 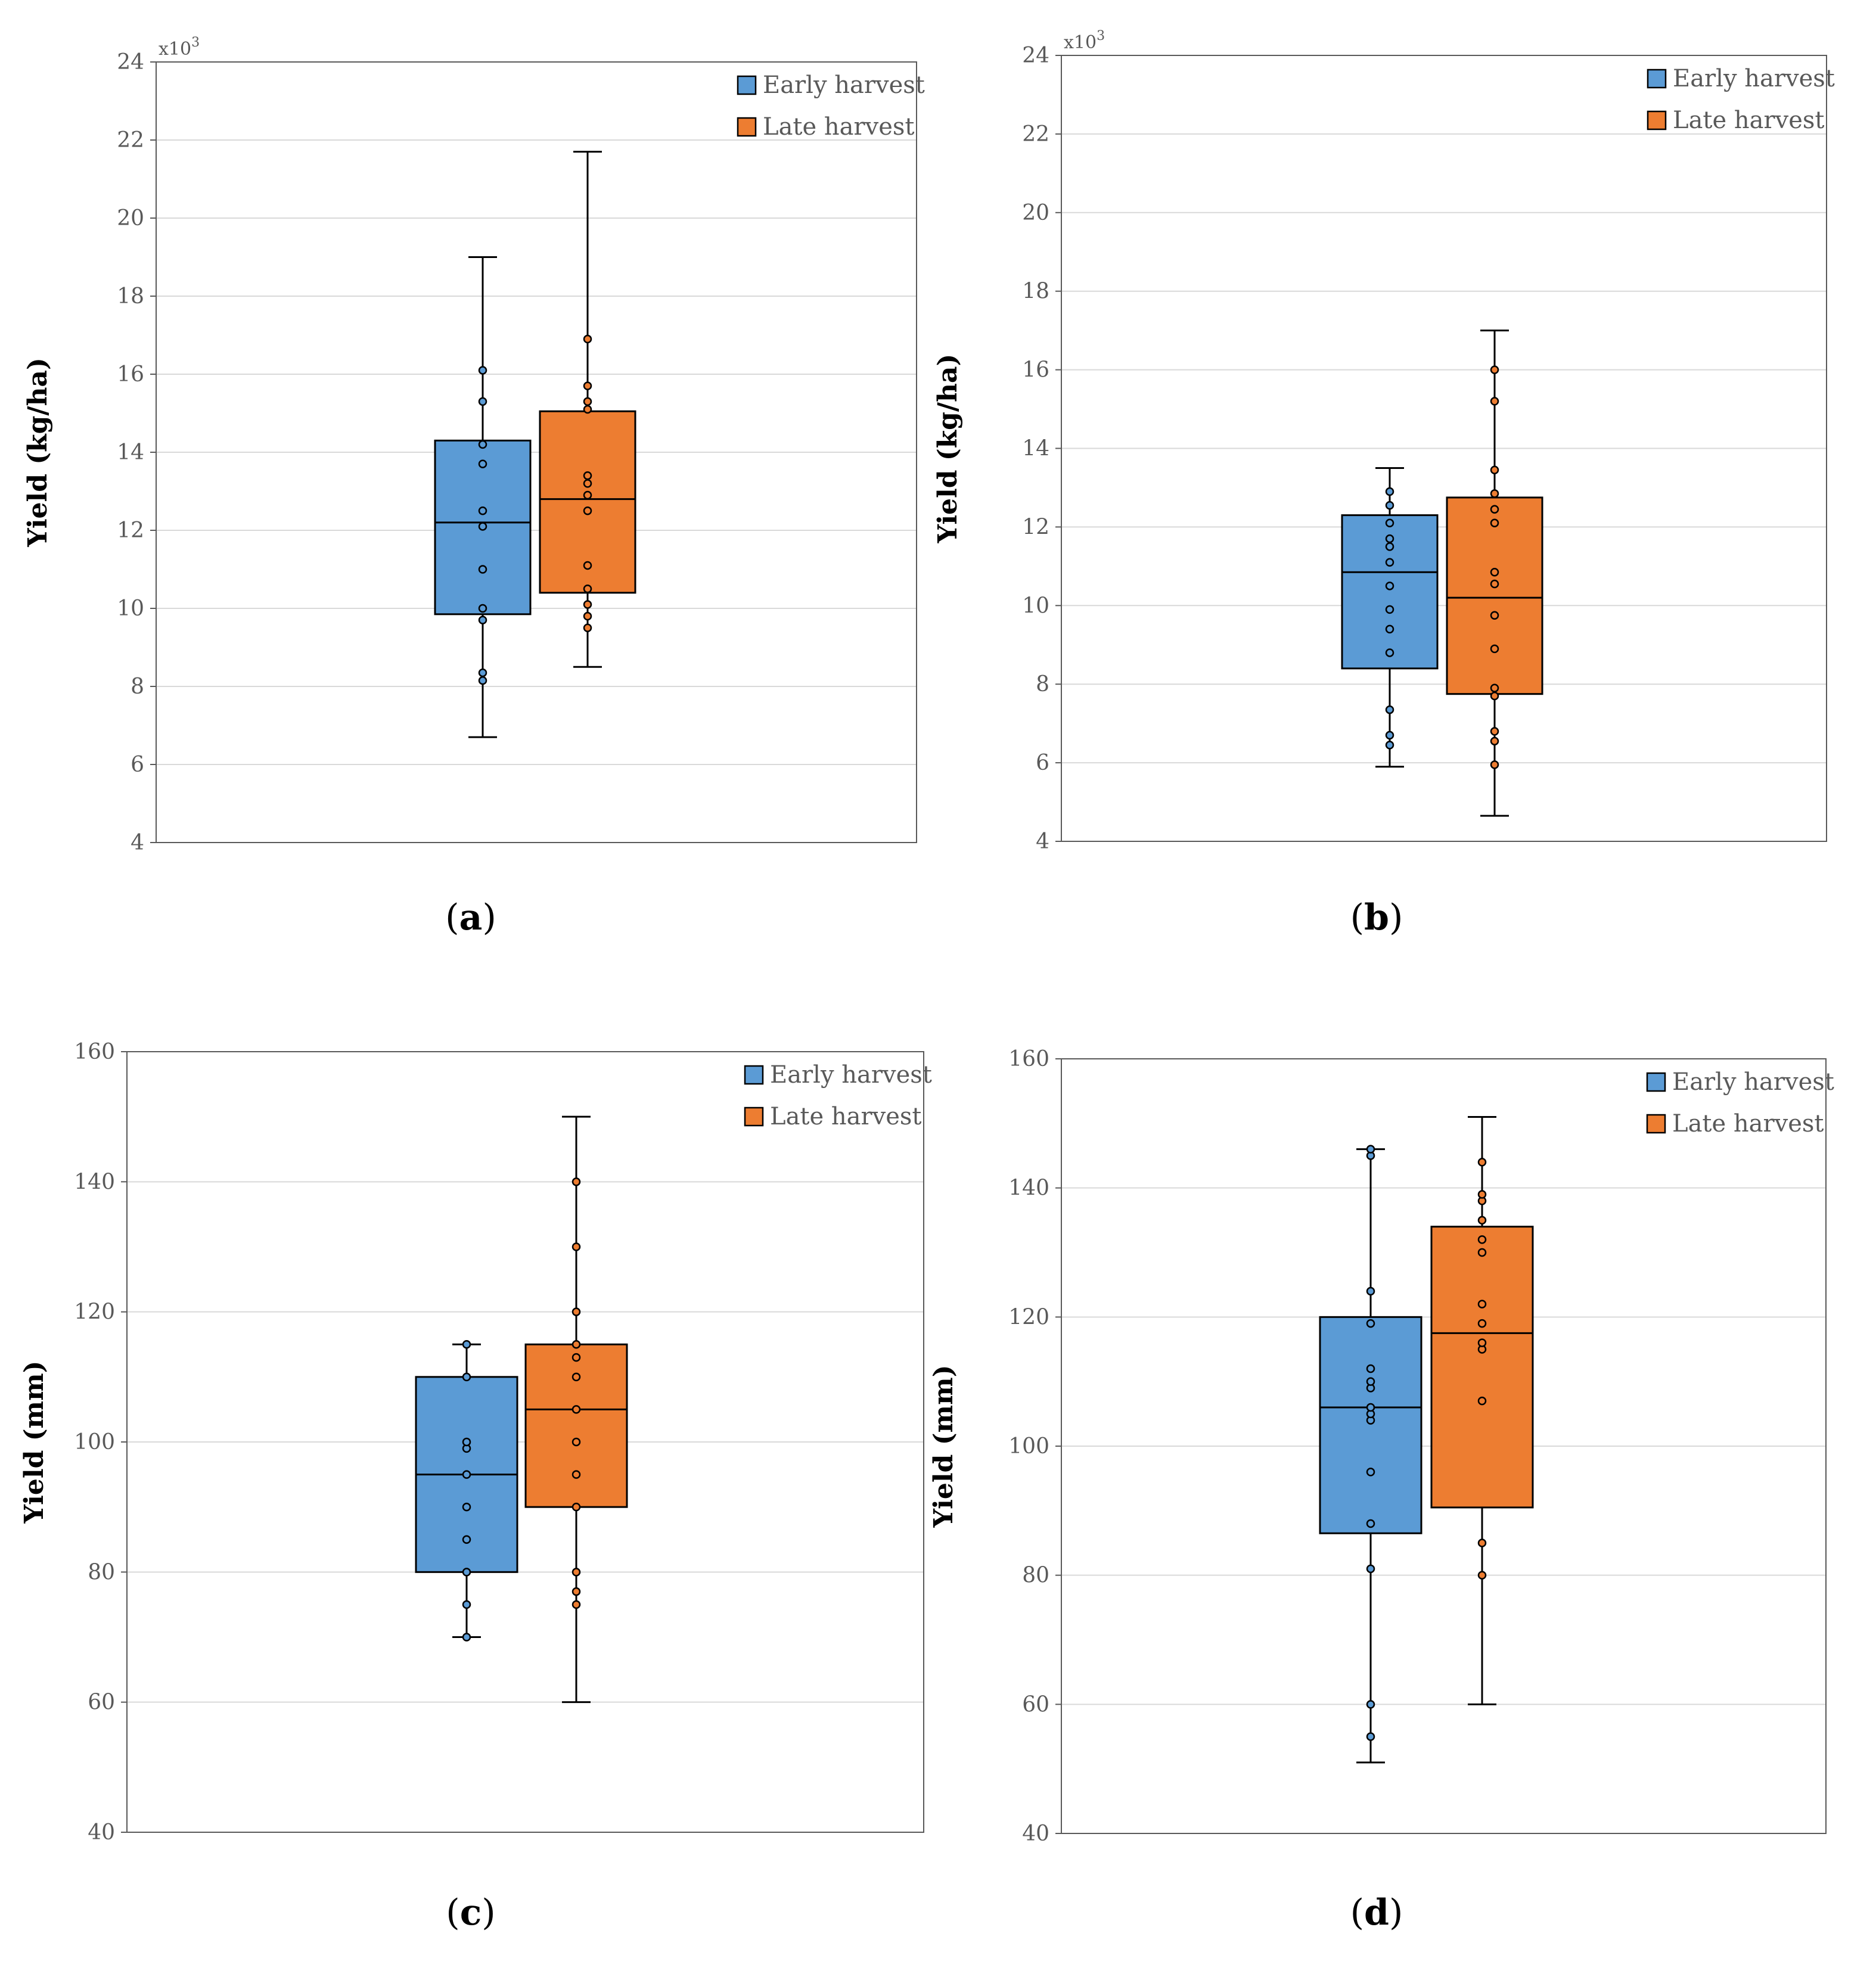 I want to click on y-tick-label: 20, so click(x=1035, y=213).